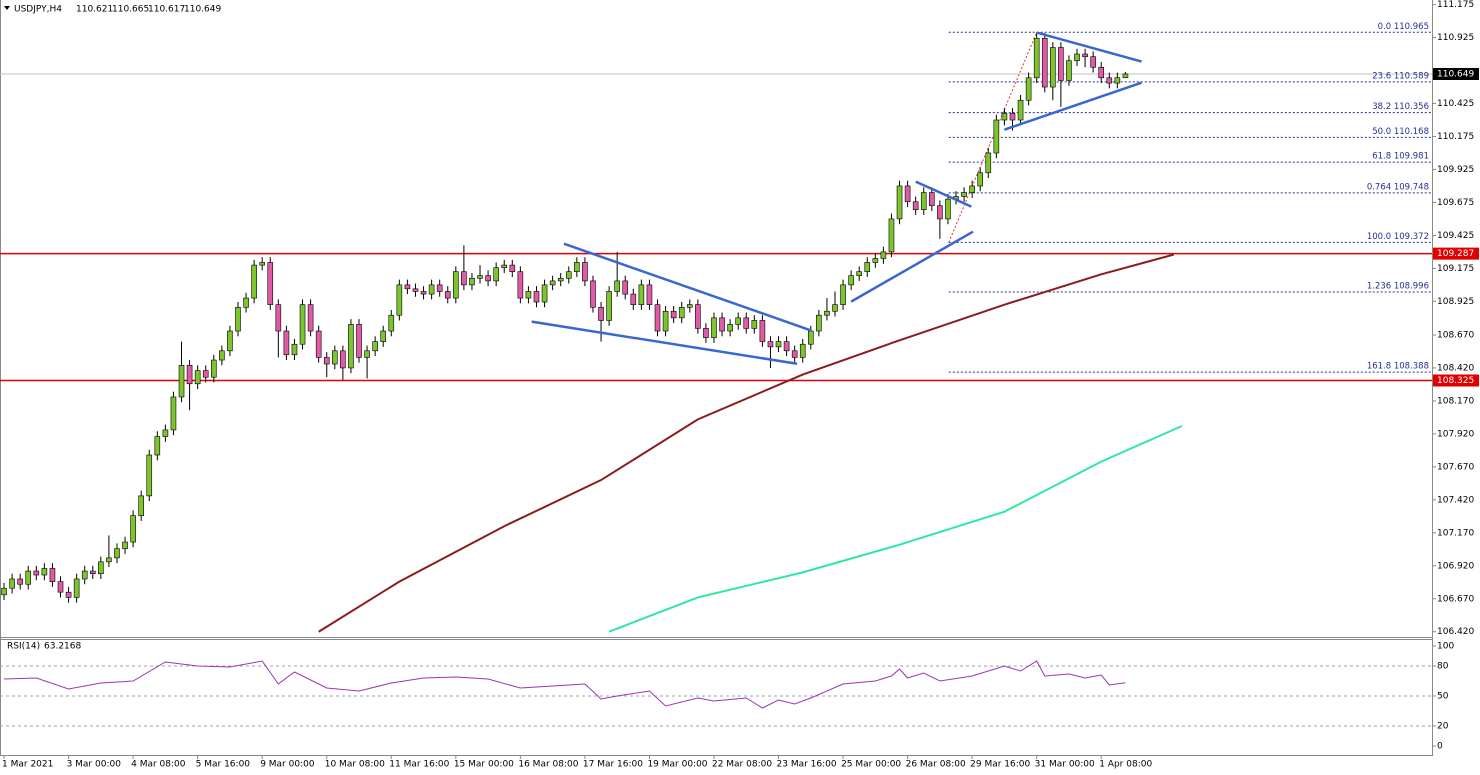  I want to click on y-tick-label: 80, so click(1443, 667).